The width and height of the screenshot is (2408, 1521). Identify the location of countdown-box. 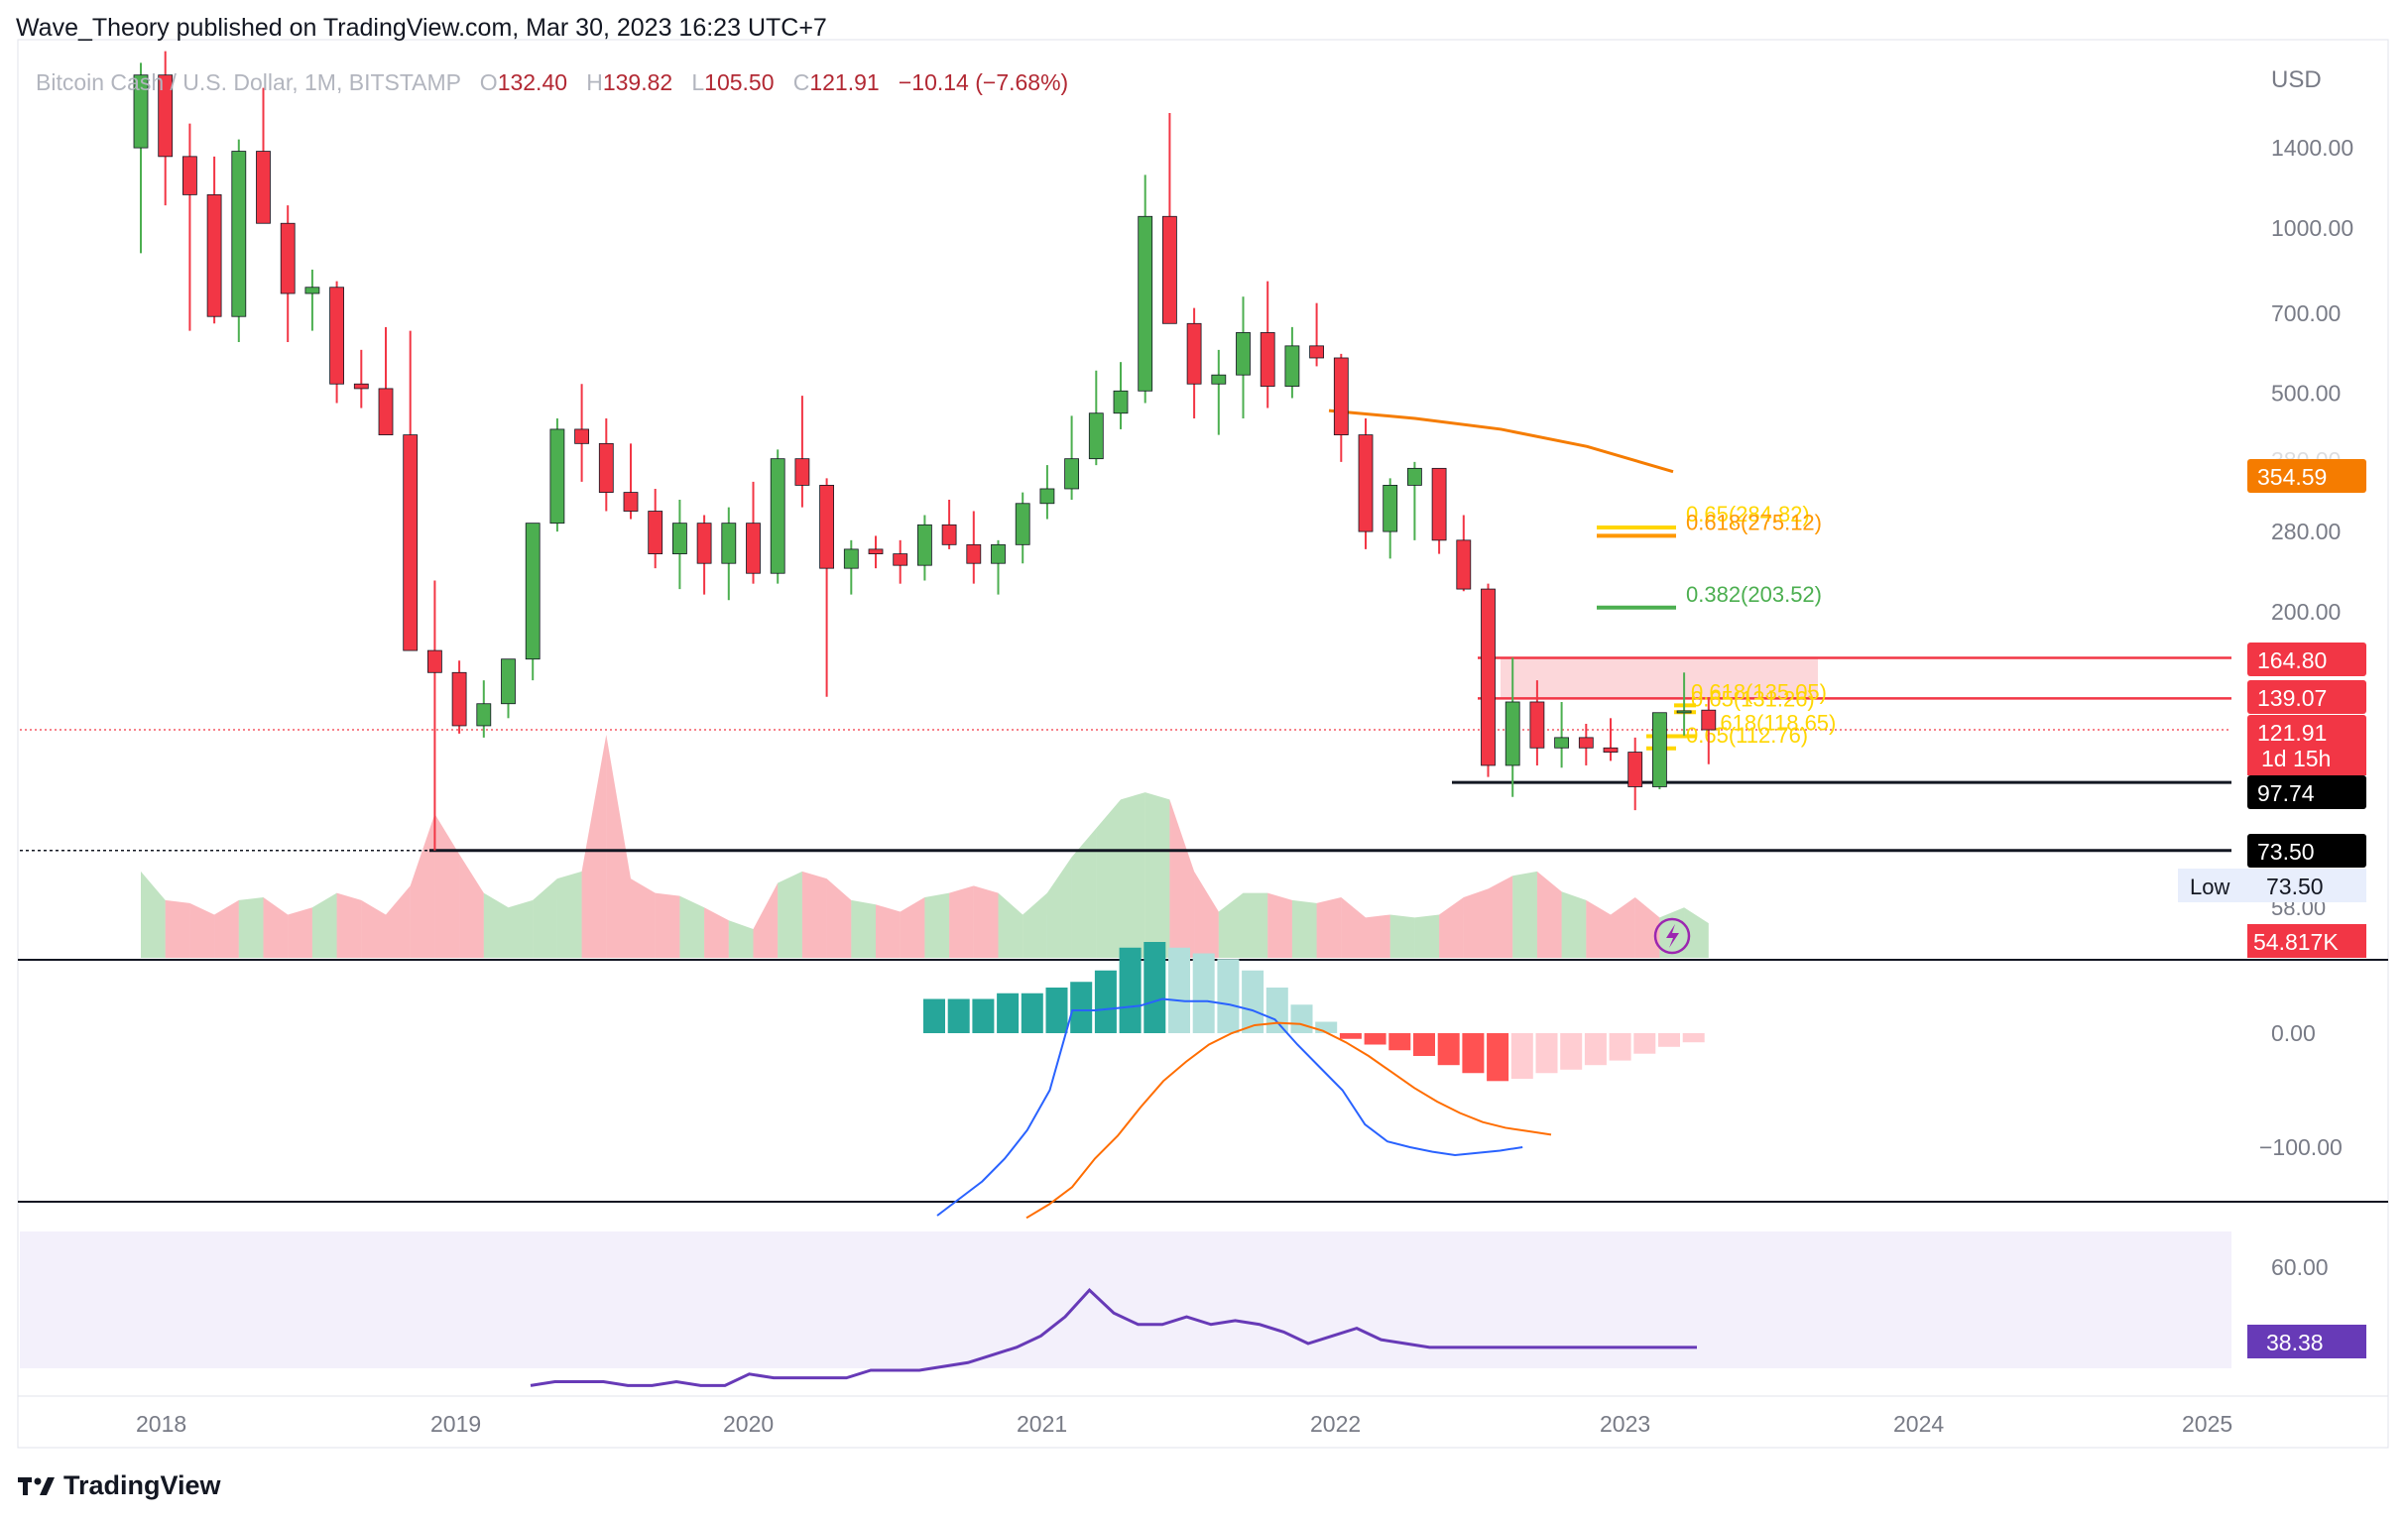
(2307, 758).